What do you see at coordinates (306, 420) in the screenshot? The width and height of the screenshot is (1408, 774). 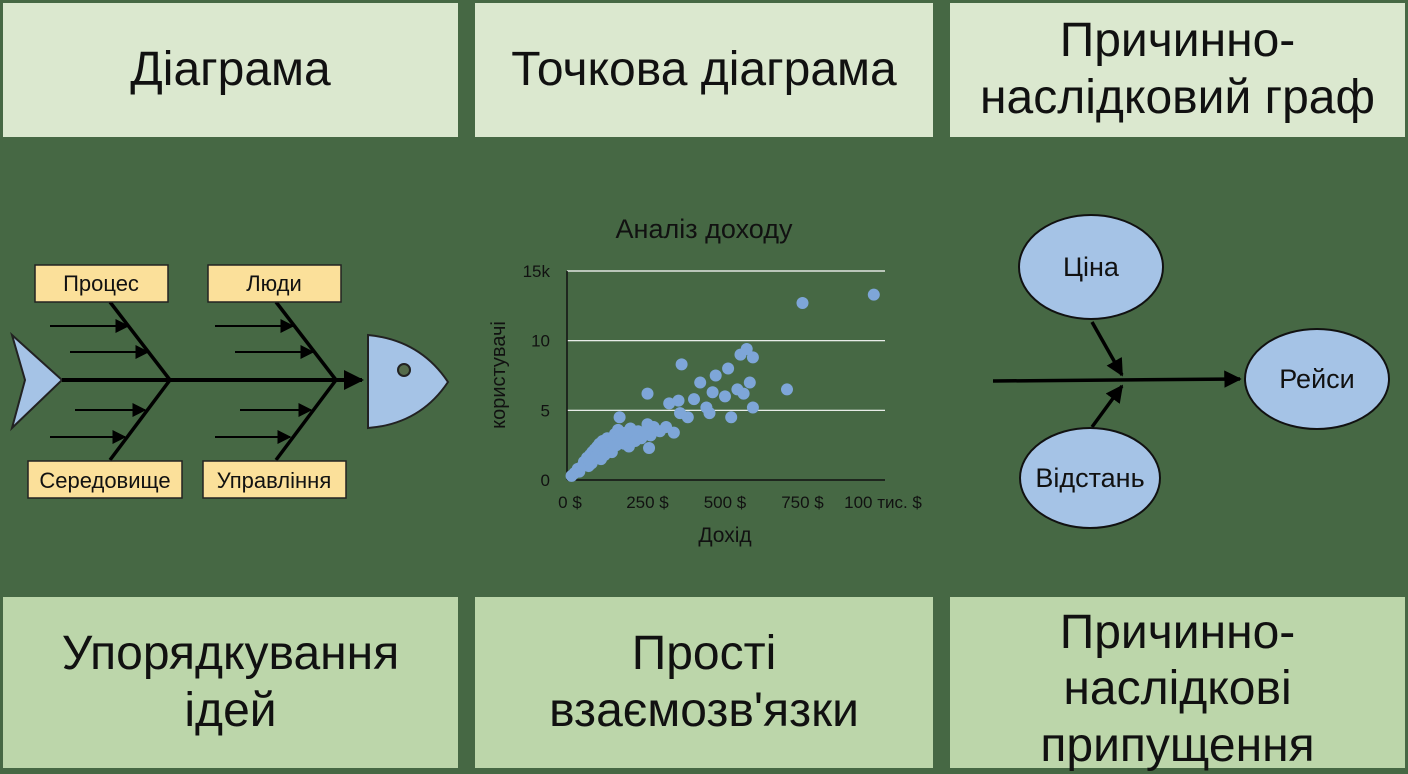 I see `bone-management` at bounding box center [306, 420].